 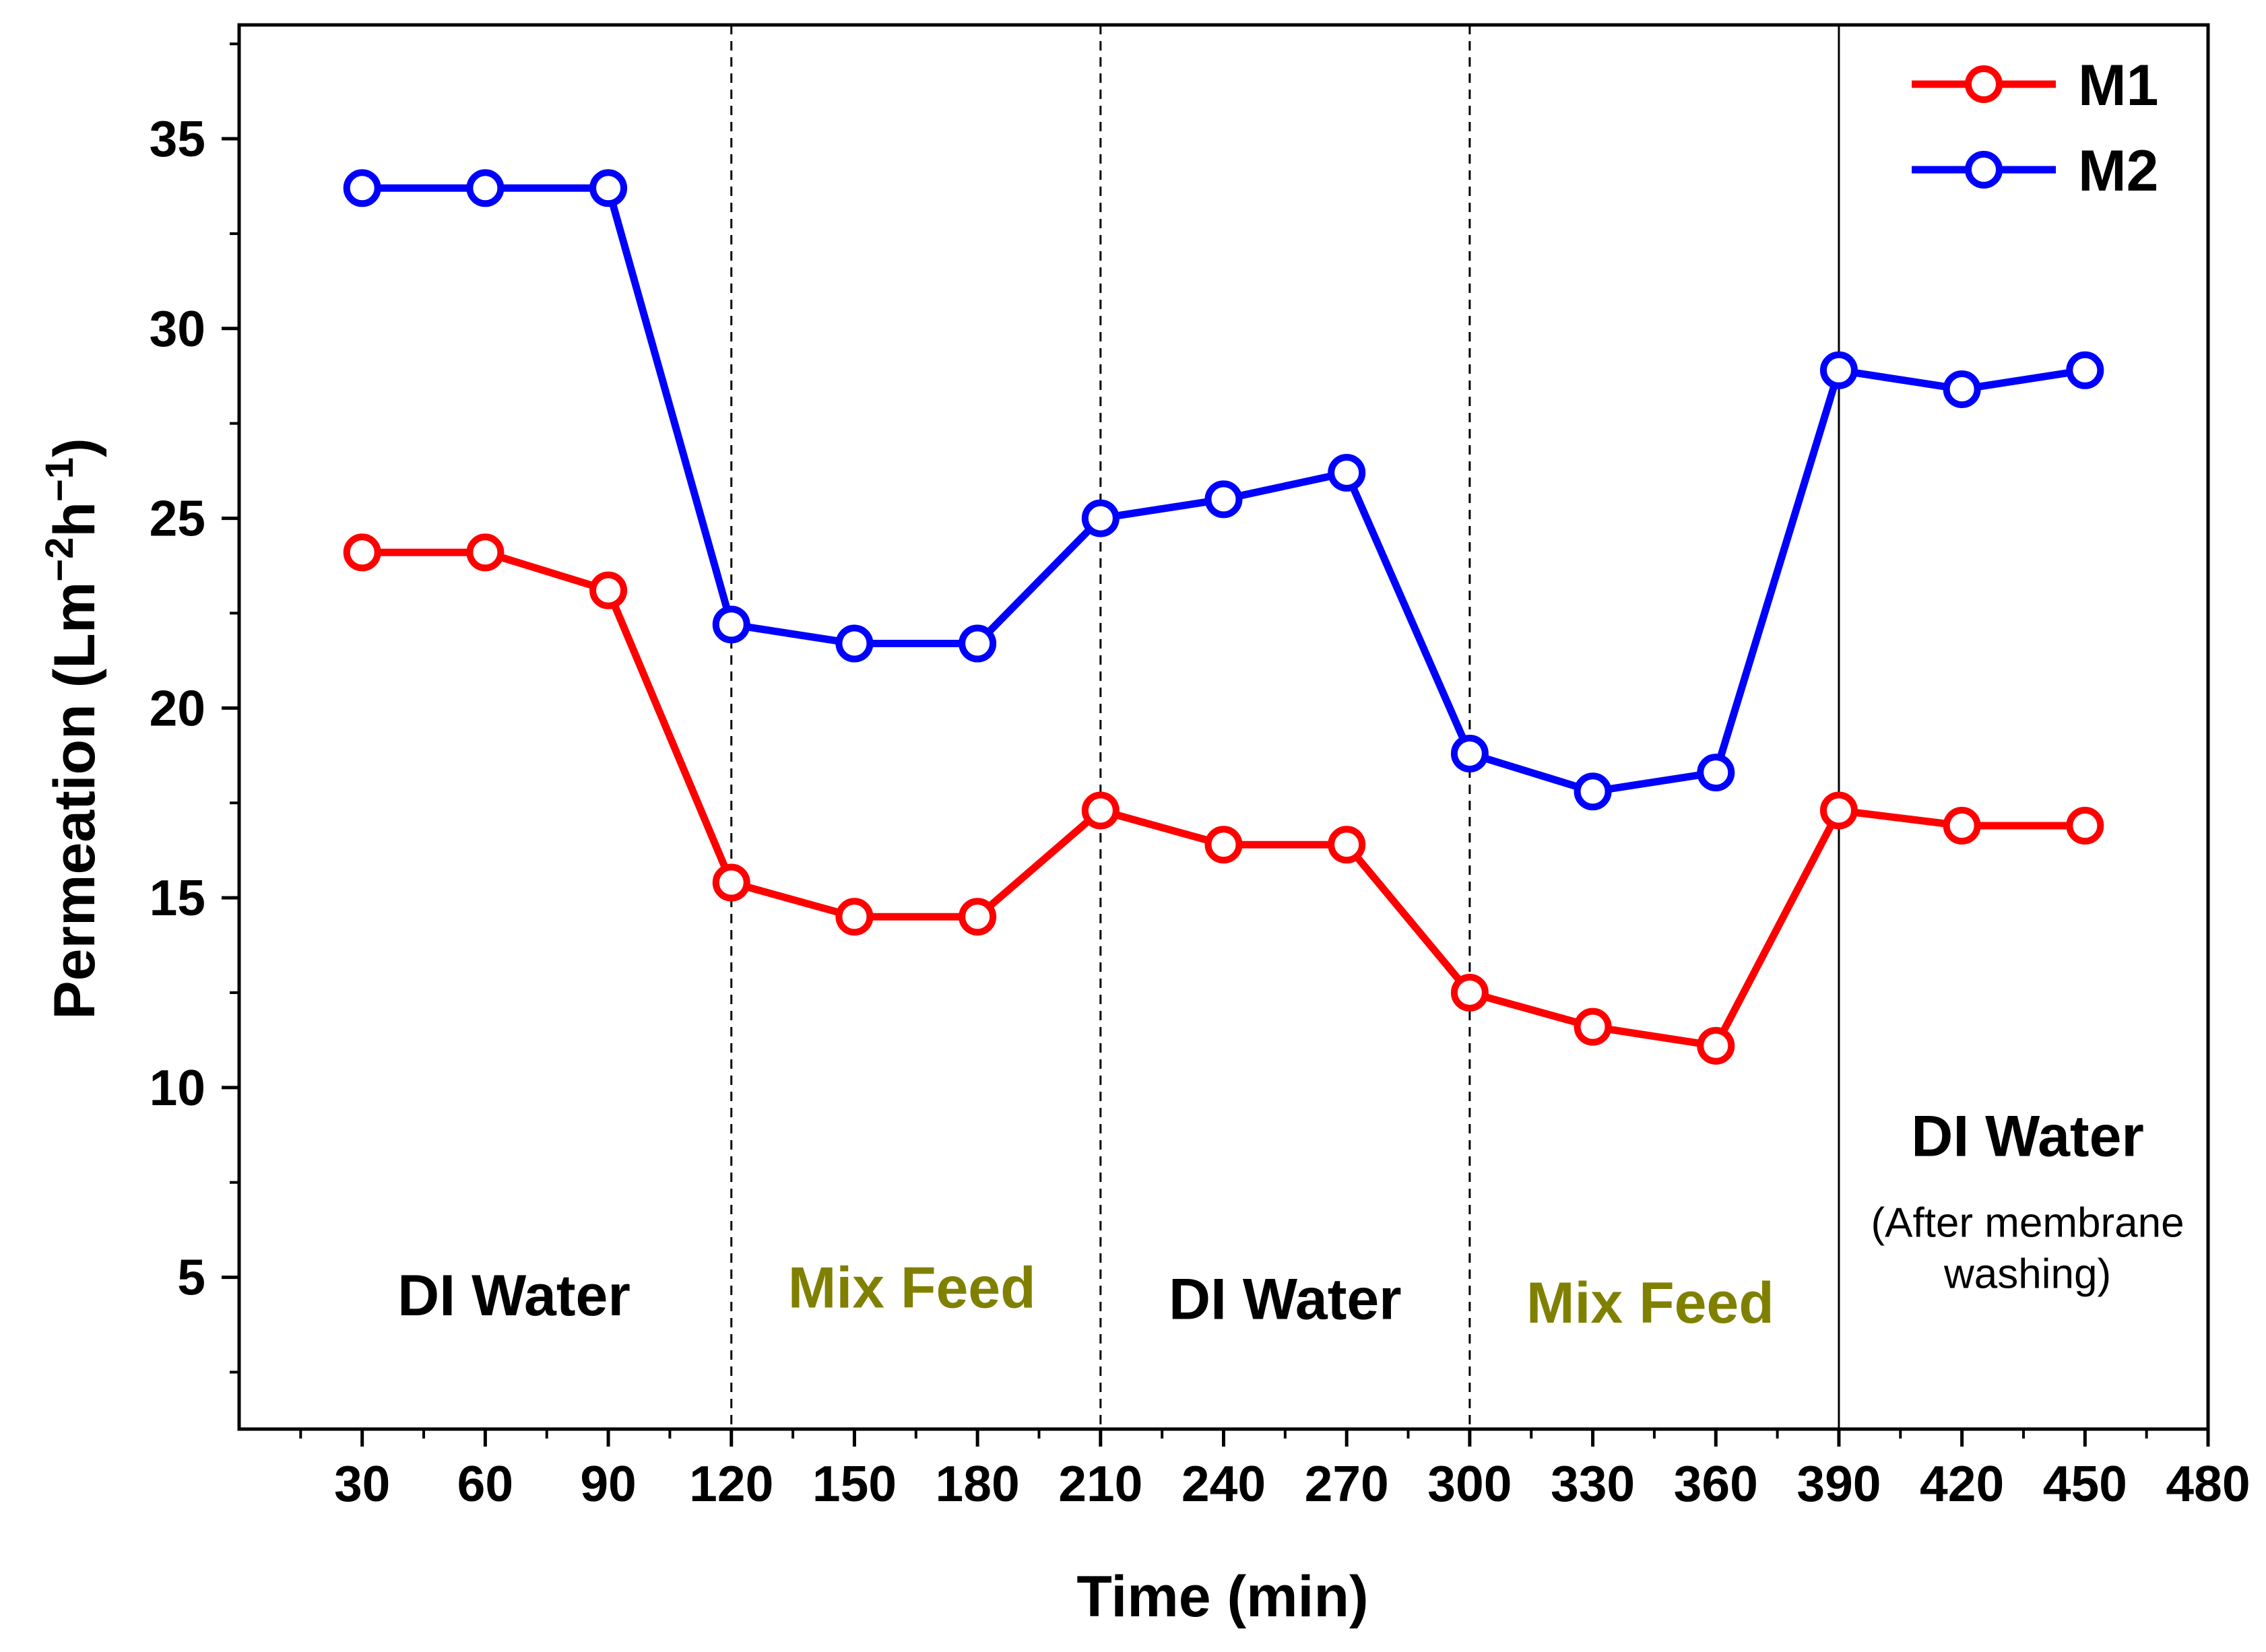 I want to click on x-tick-label-450: 450, so click(x=2085, y=1483).